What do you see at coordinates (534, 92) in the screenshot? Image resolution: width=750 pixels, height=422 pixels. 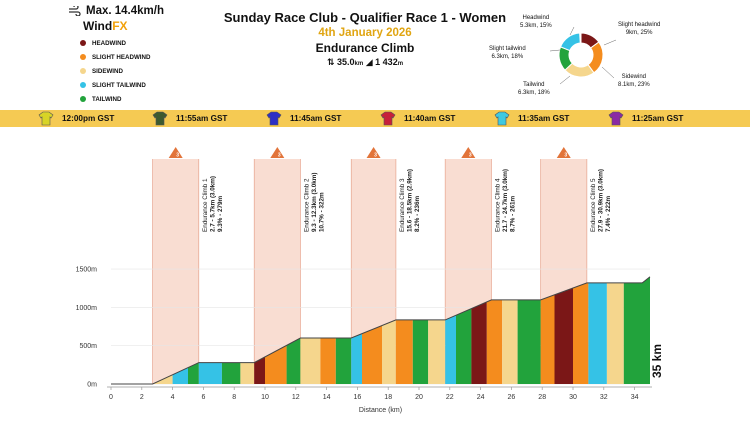 I see `donut-label-detail: 6.3km, 18%` at bounding box center [534, 92].